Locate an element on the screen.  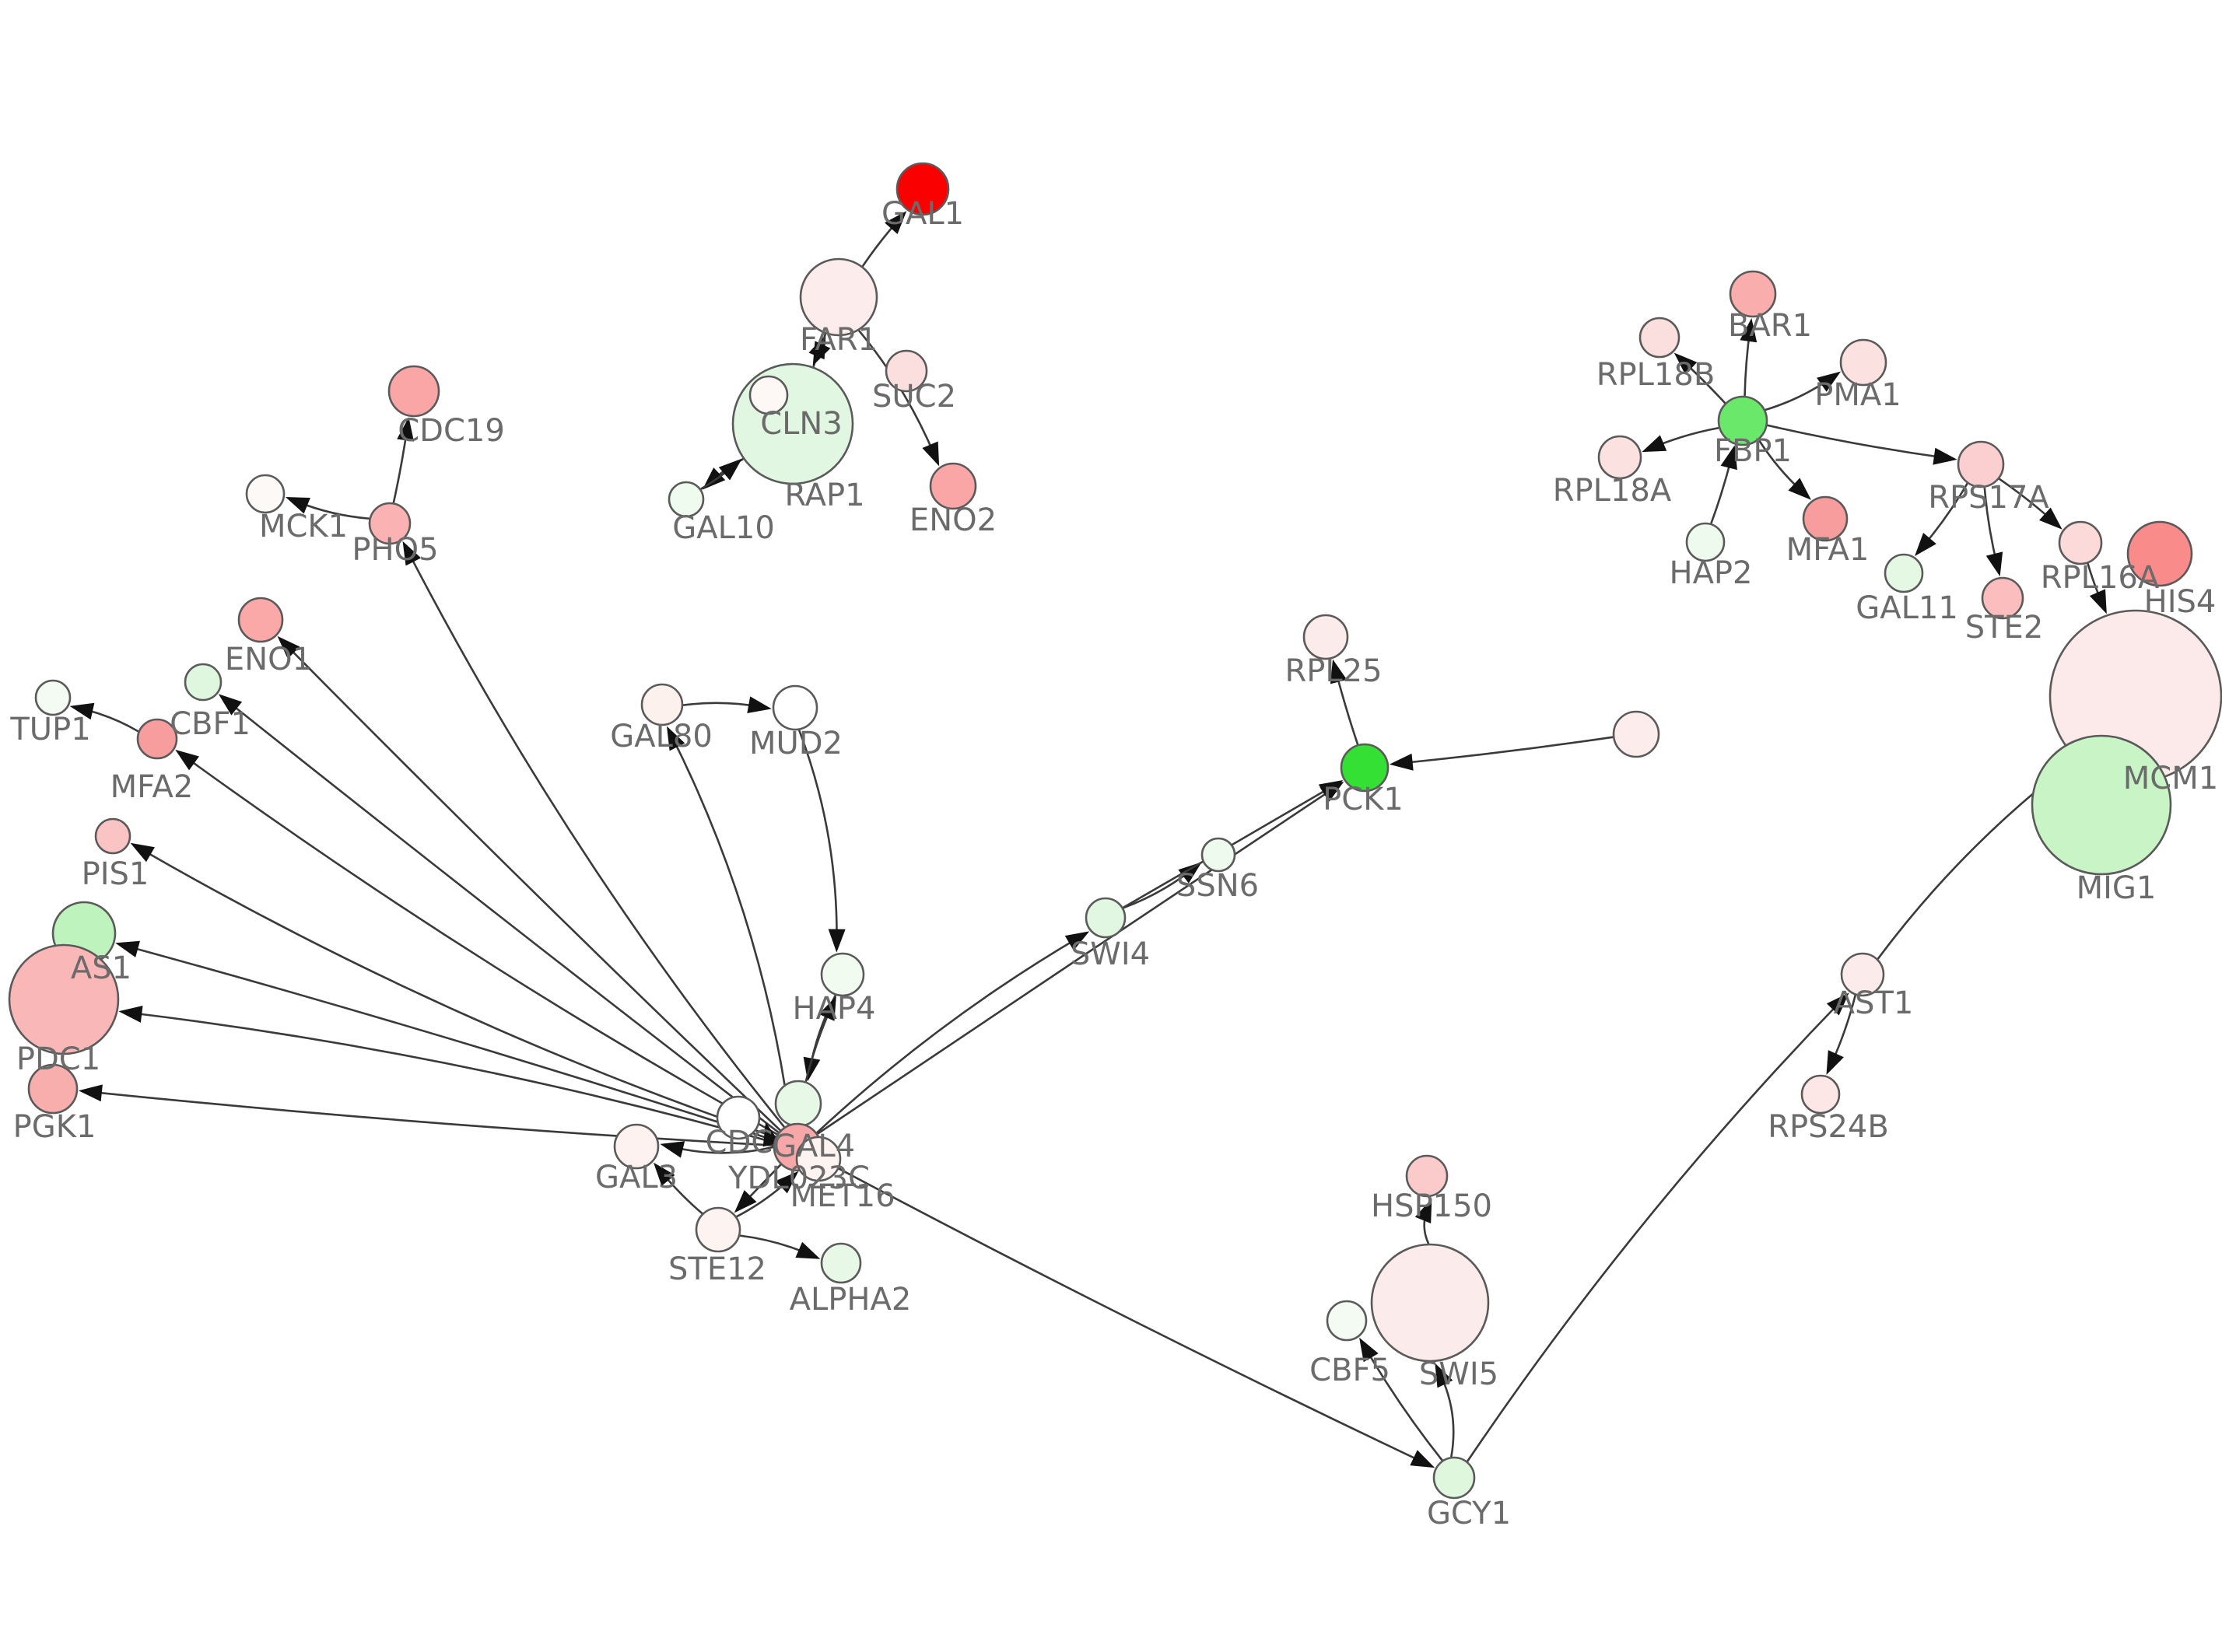
node-gal3 is located at coordinates (636, 1146).